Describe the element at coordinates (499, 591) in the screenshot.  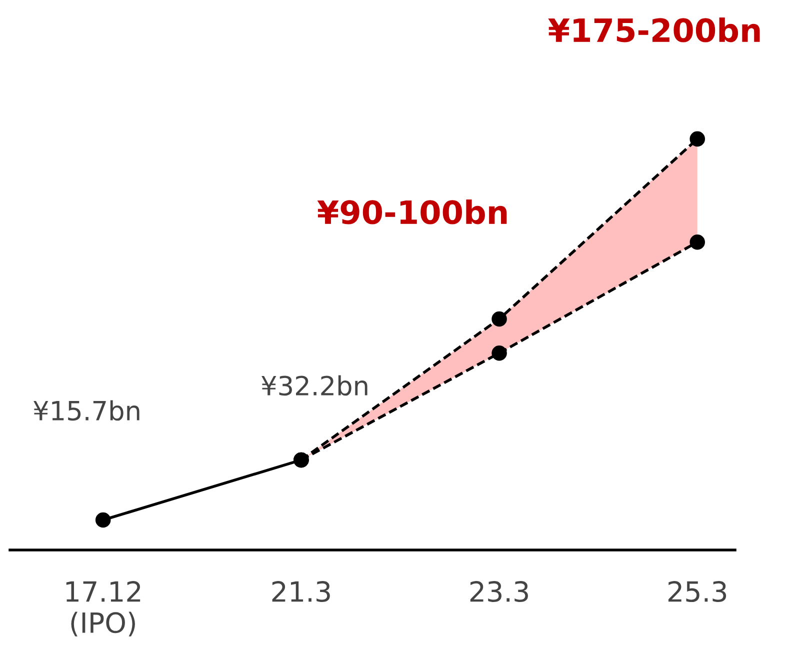
I see `x-tick-label: 23.3` at that location.